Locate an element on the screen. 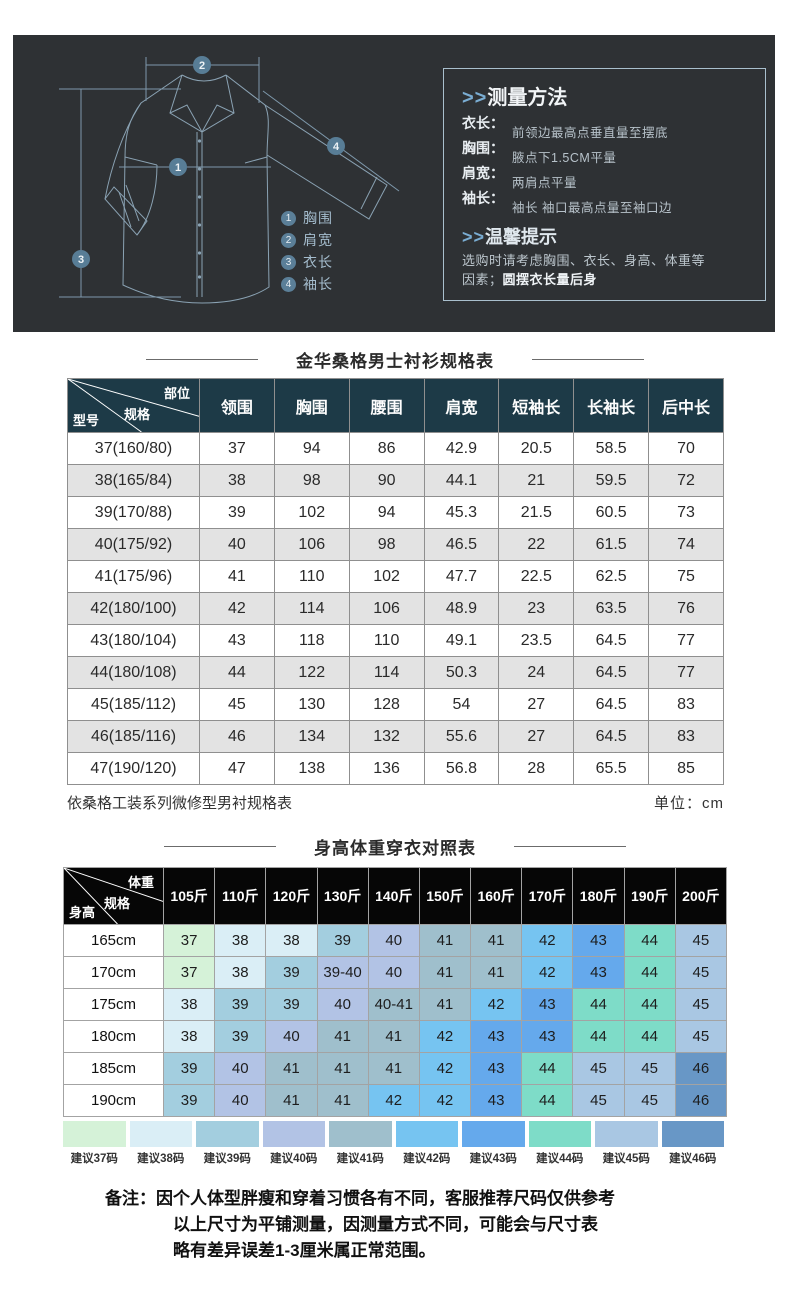 This screenshot has height=1306, width=790. svg-text: 3 is located at coordinates (81, 260).